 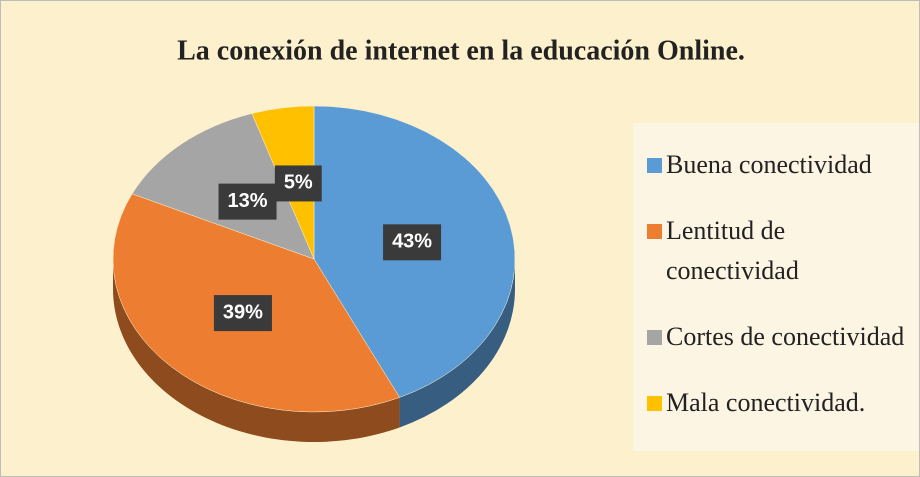 I want to click on data-label-text: 13%, so click(x=248, y=201).